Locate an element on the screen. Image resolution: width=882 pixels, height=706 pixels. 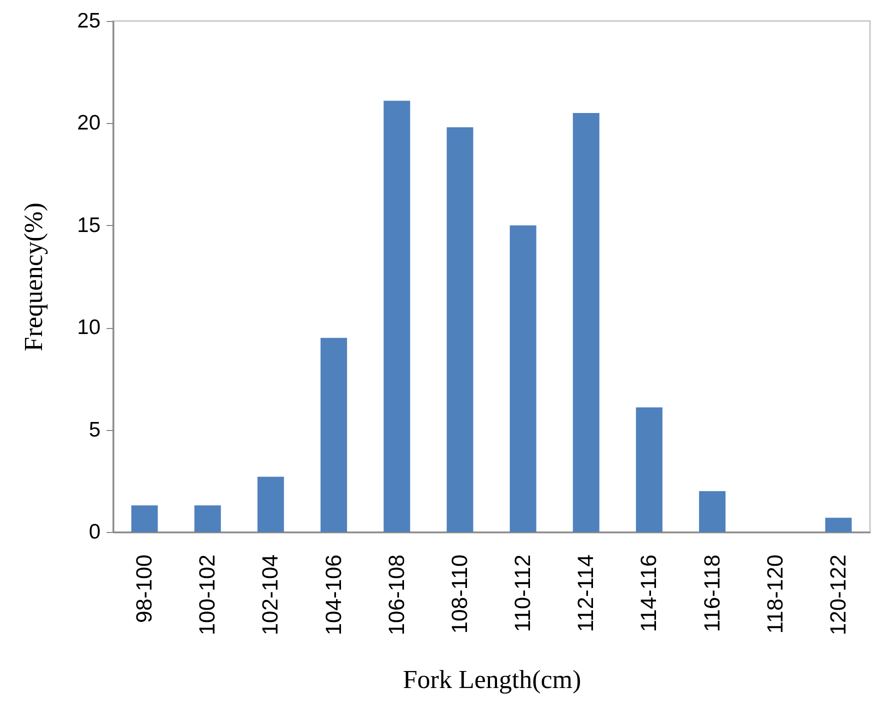
y-tick-label: 20 is located at coordinates (88, 123).